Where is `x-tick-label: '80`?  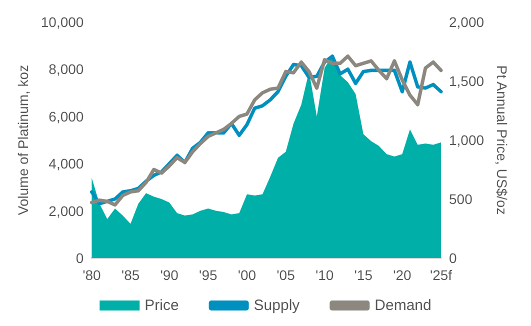 x-tick-label: '80 is located at coordinates (92, 275).